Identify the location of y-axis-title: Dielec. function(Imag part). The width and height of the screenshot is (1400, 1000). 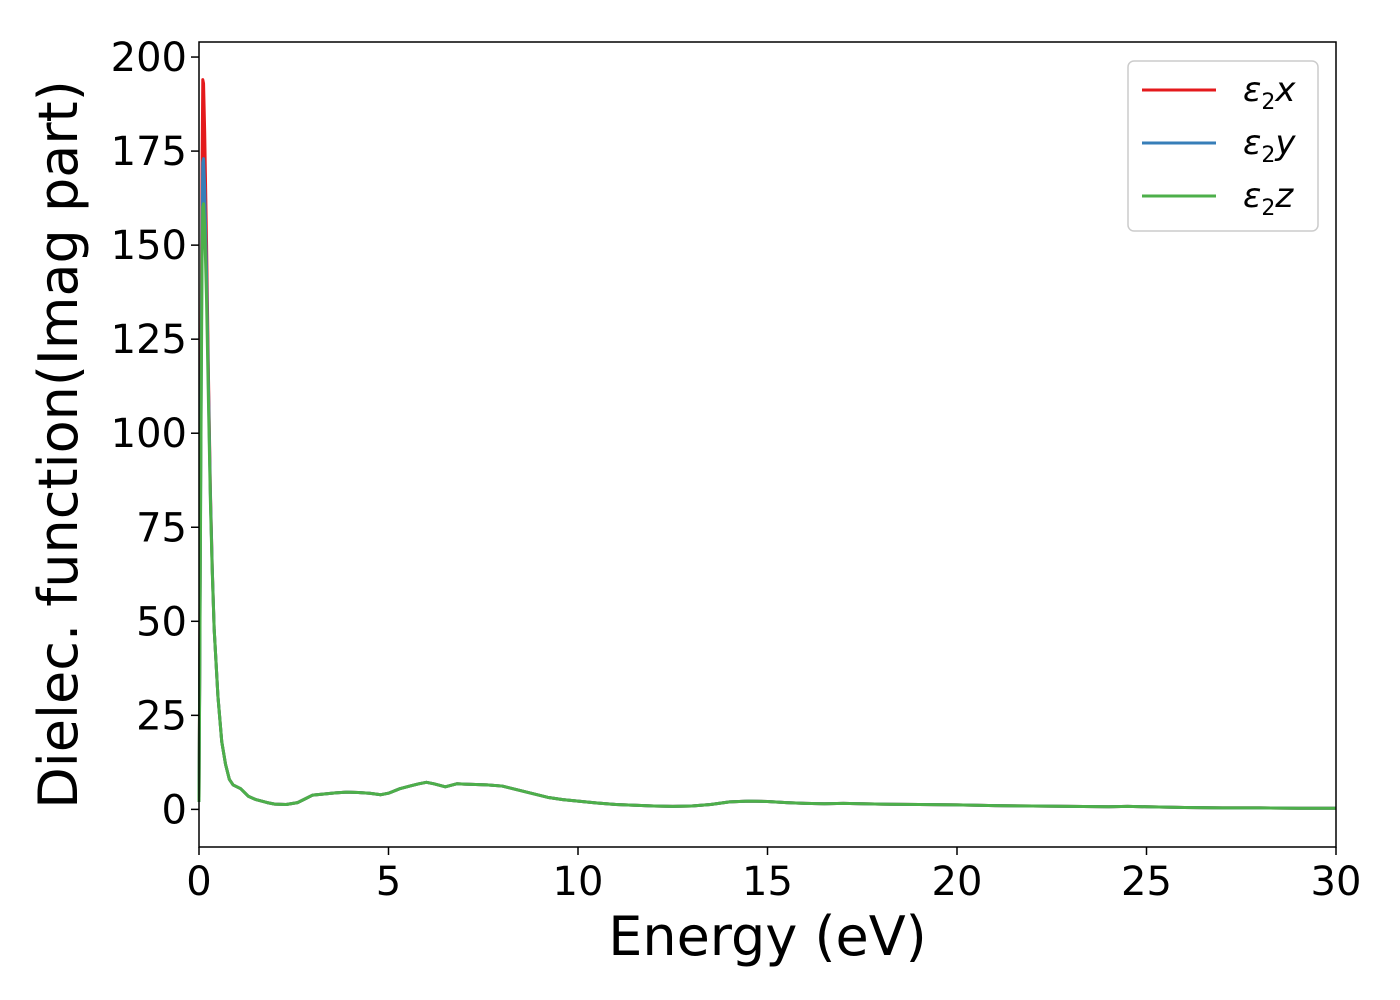
(58, 444).